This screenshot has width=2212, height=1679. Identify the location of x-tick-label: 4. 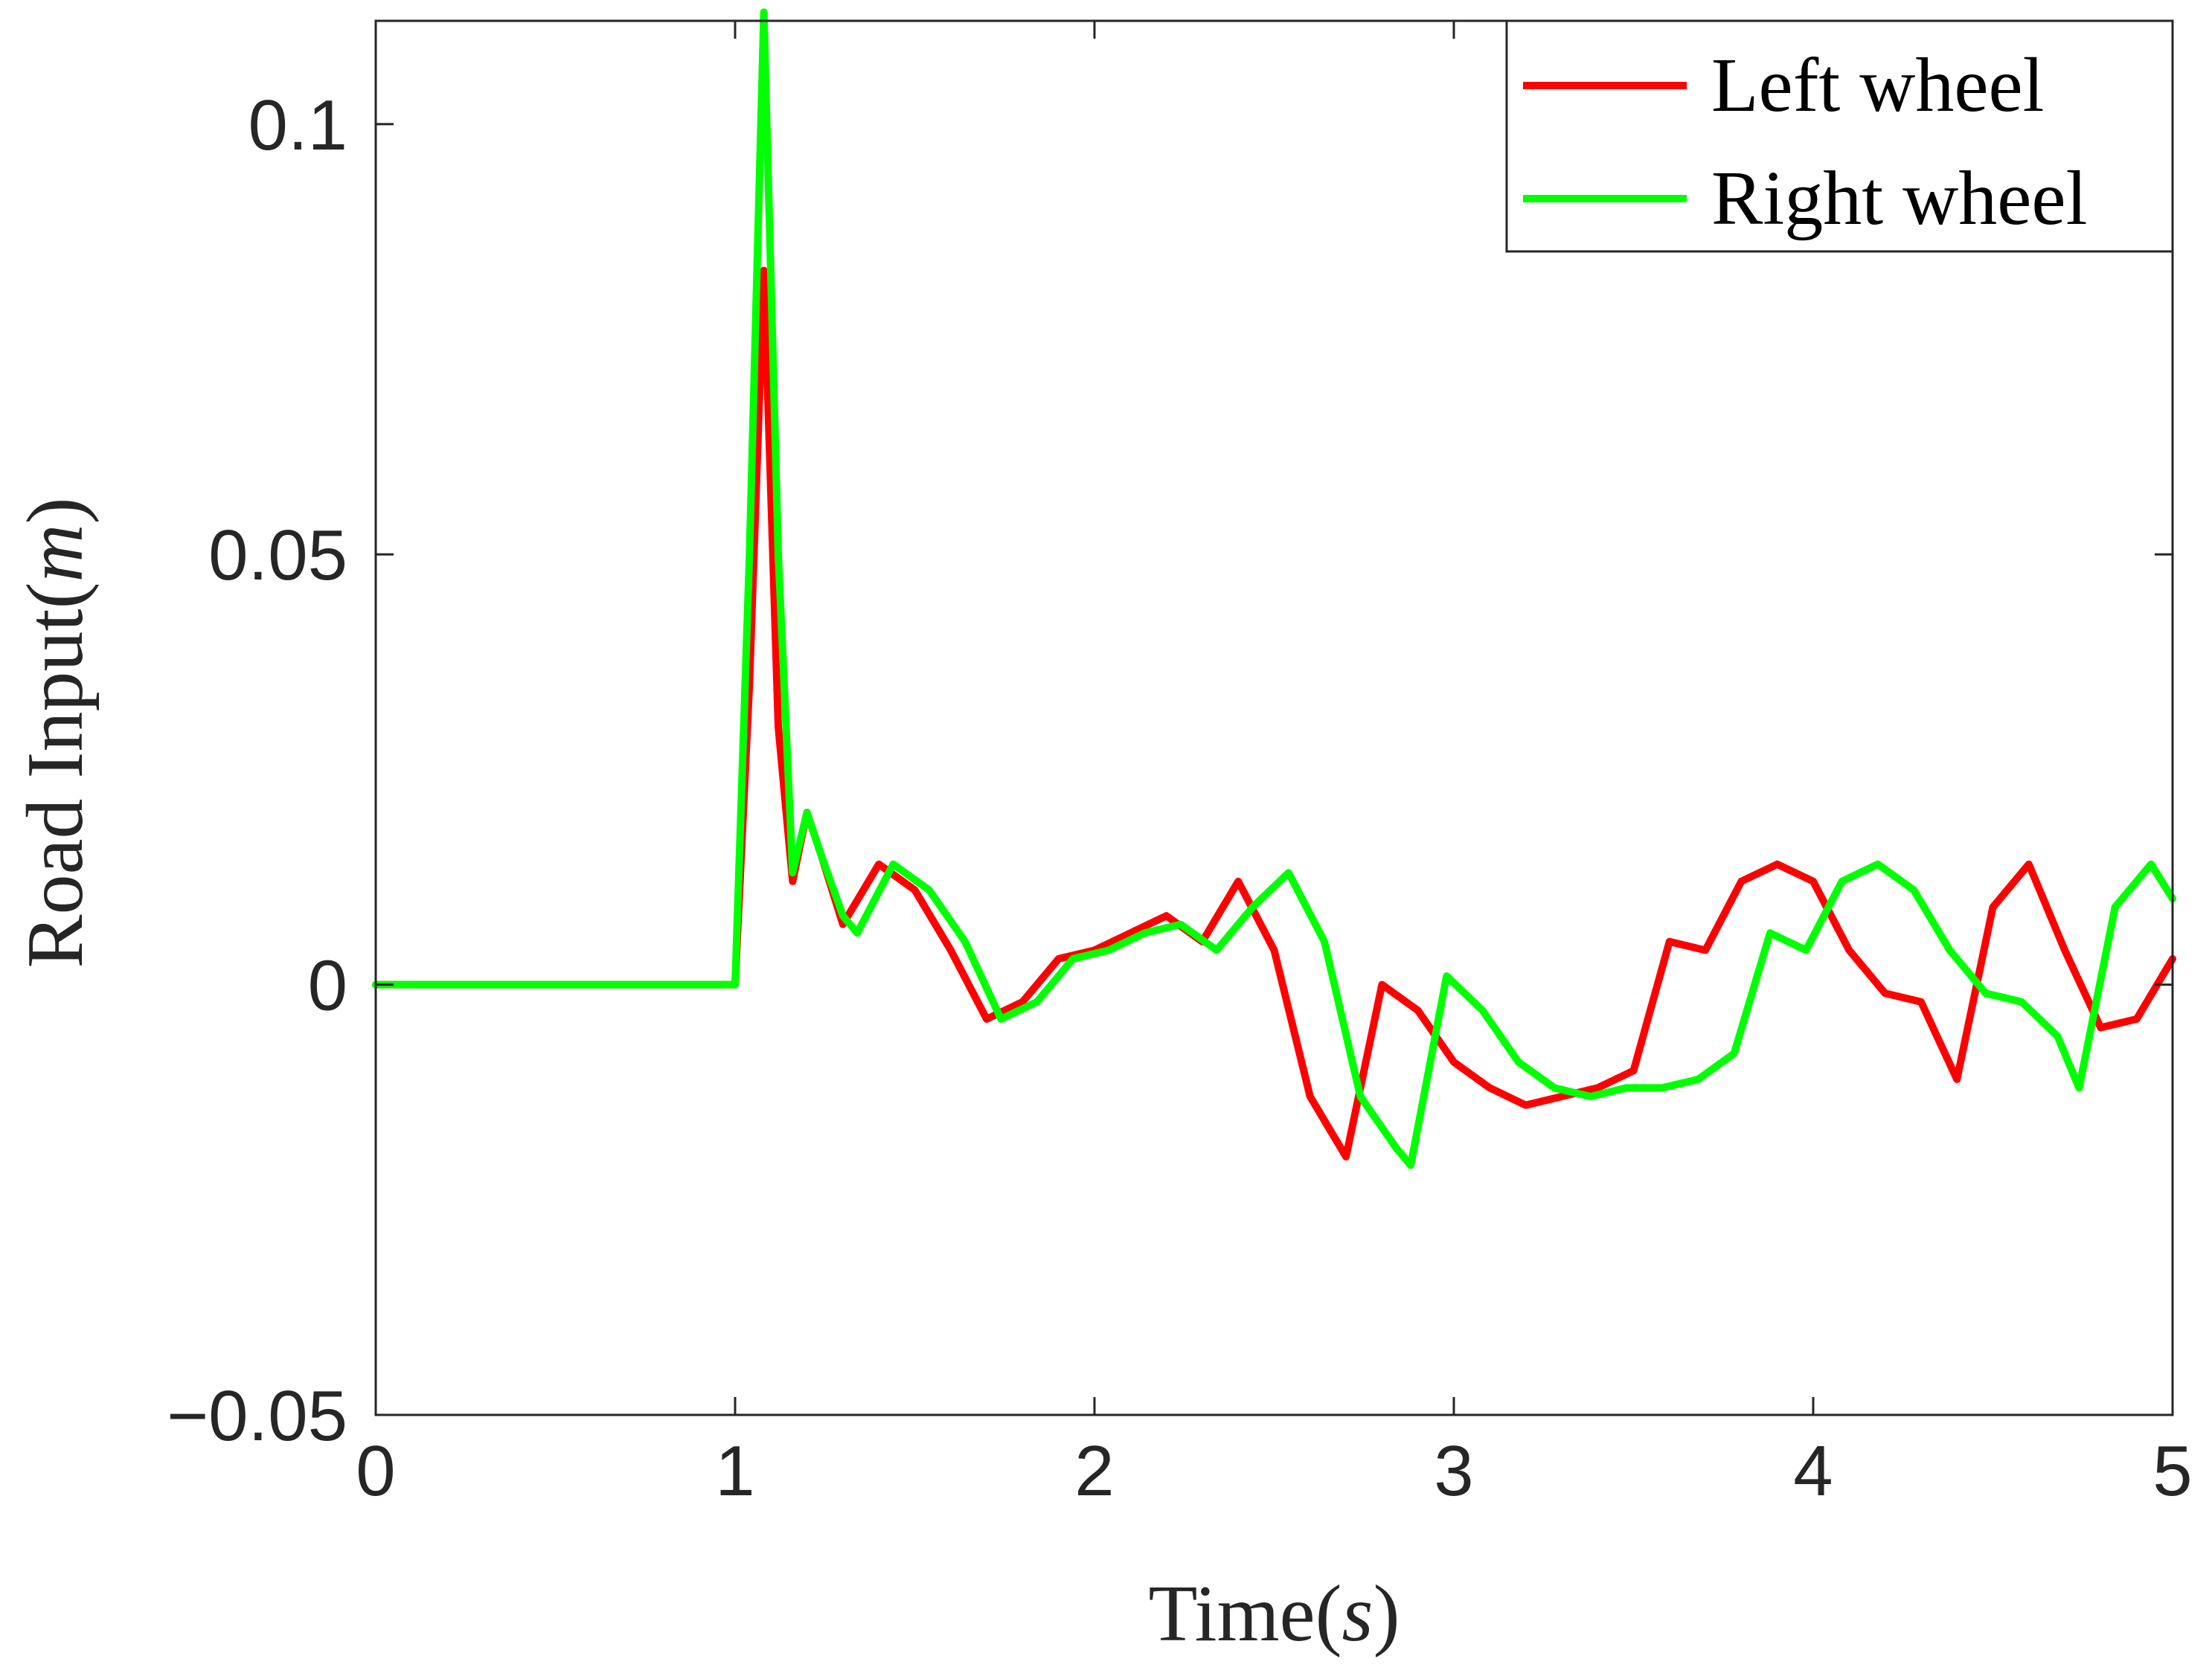
(1813, 1471).